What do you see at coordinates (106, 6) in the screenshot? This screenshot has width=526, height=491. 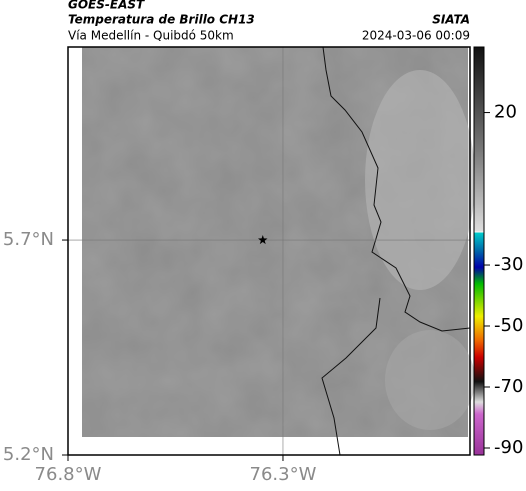 I see `source: GOES-EAST` at bounding box center [106, 6].